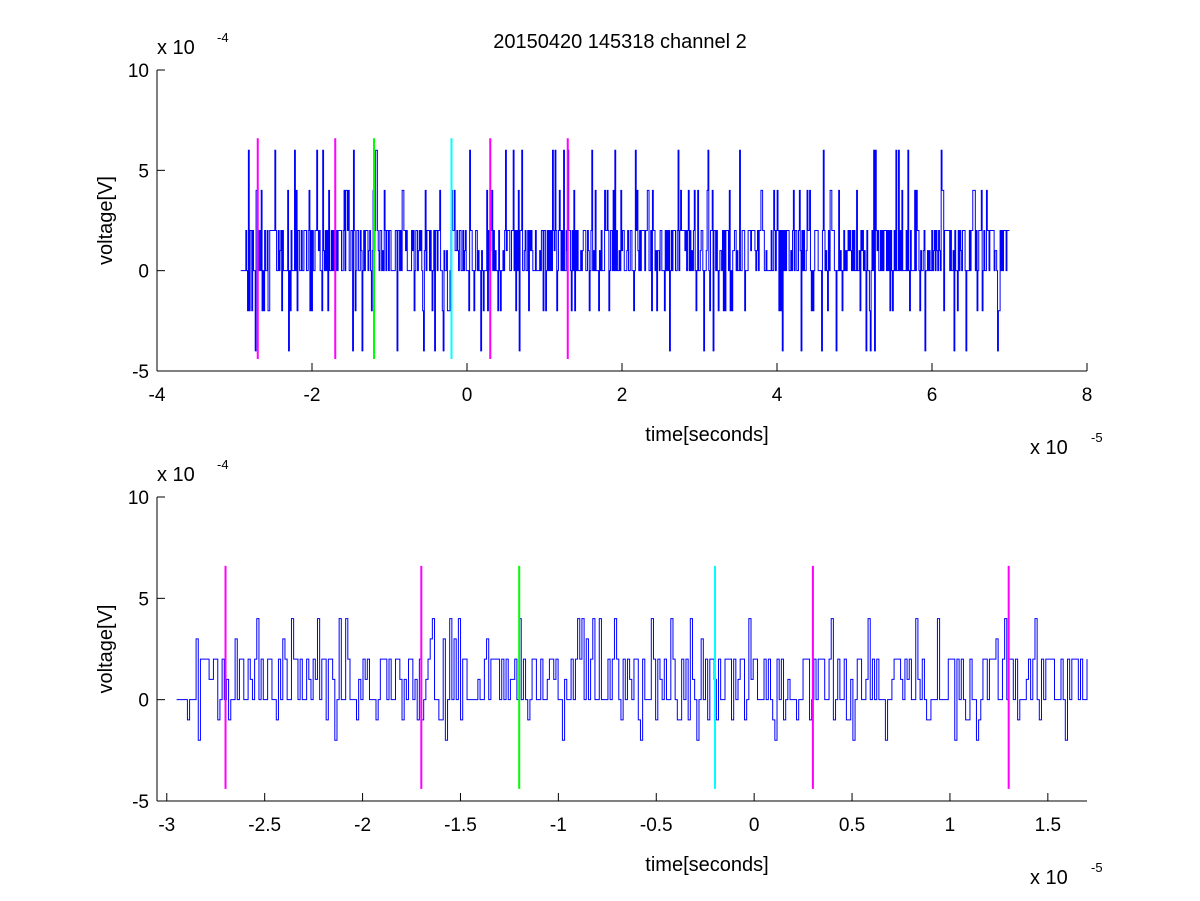 The width and height of the screenshot is (1200, 901). What do you see at coordinates (460, 825) in the screenshot?
I see `x-tick-label: -1.5` at bounding box center [460, 825].